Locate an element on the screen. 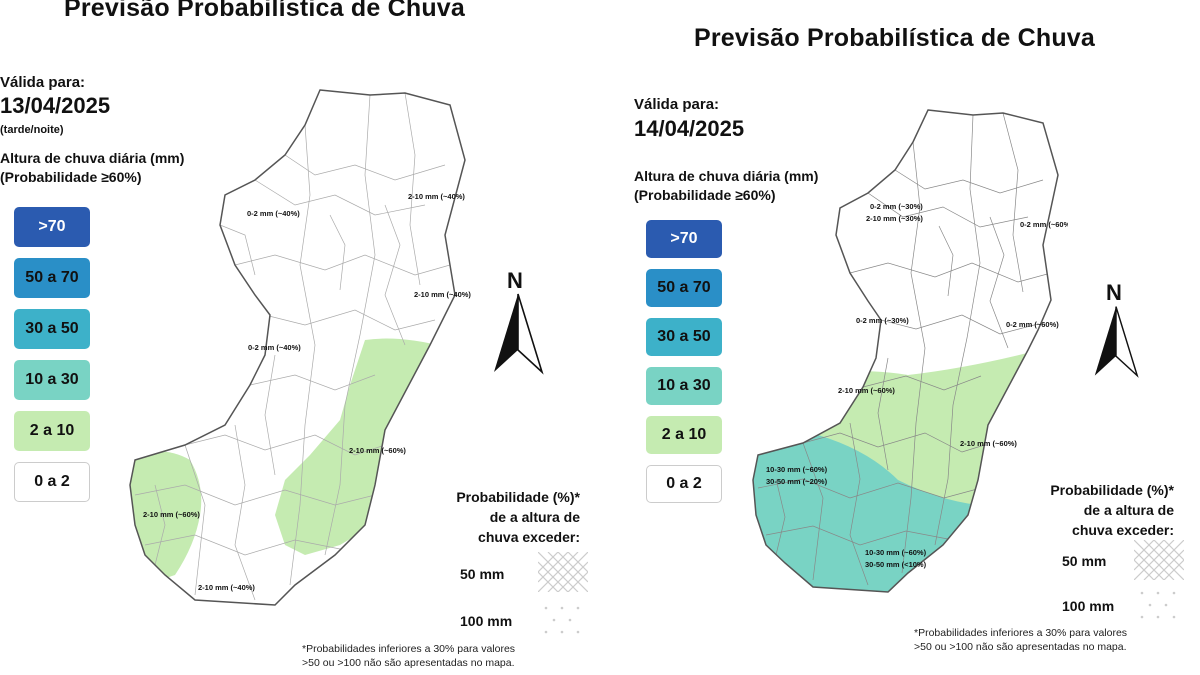 This screenshot has width=1200, height=675. forecast-date: 14/04/2025 is located at coordinates (689, 128).